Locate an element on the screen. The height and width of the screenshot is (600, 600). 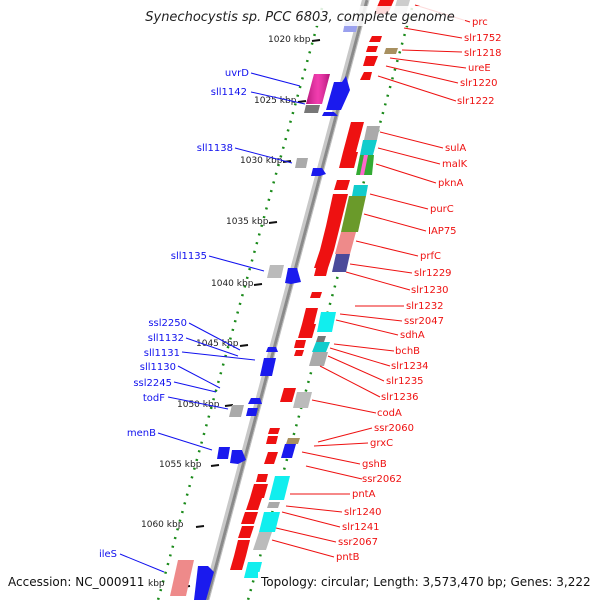
gene-label-todF: todF is located at coordinates (154, 398).